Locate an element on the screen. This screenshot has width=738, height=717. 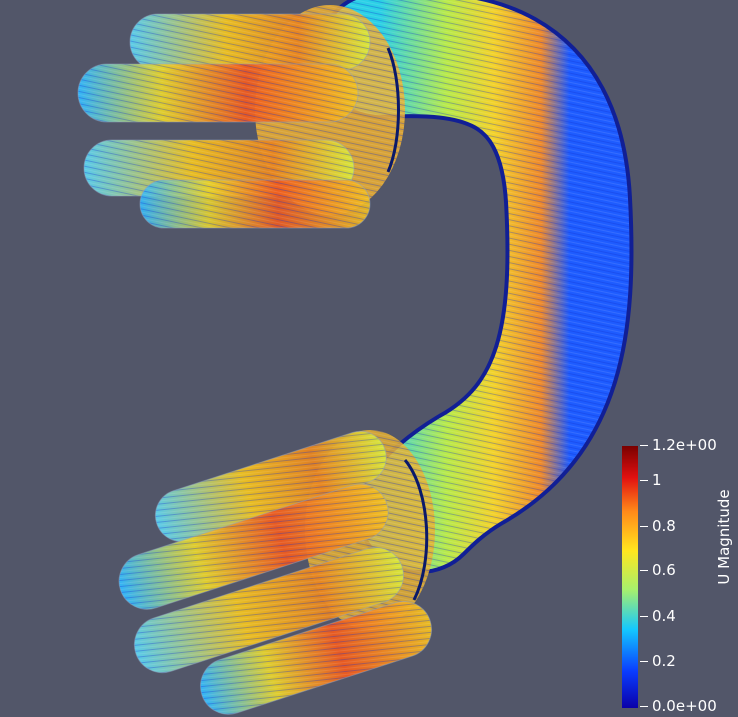
top-inlet-tubes is located at coordinates (224, 121).